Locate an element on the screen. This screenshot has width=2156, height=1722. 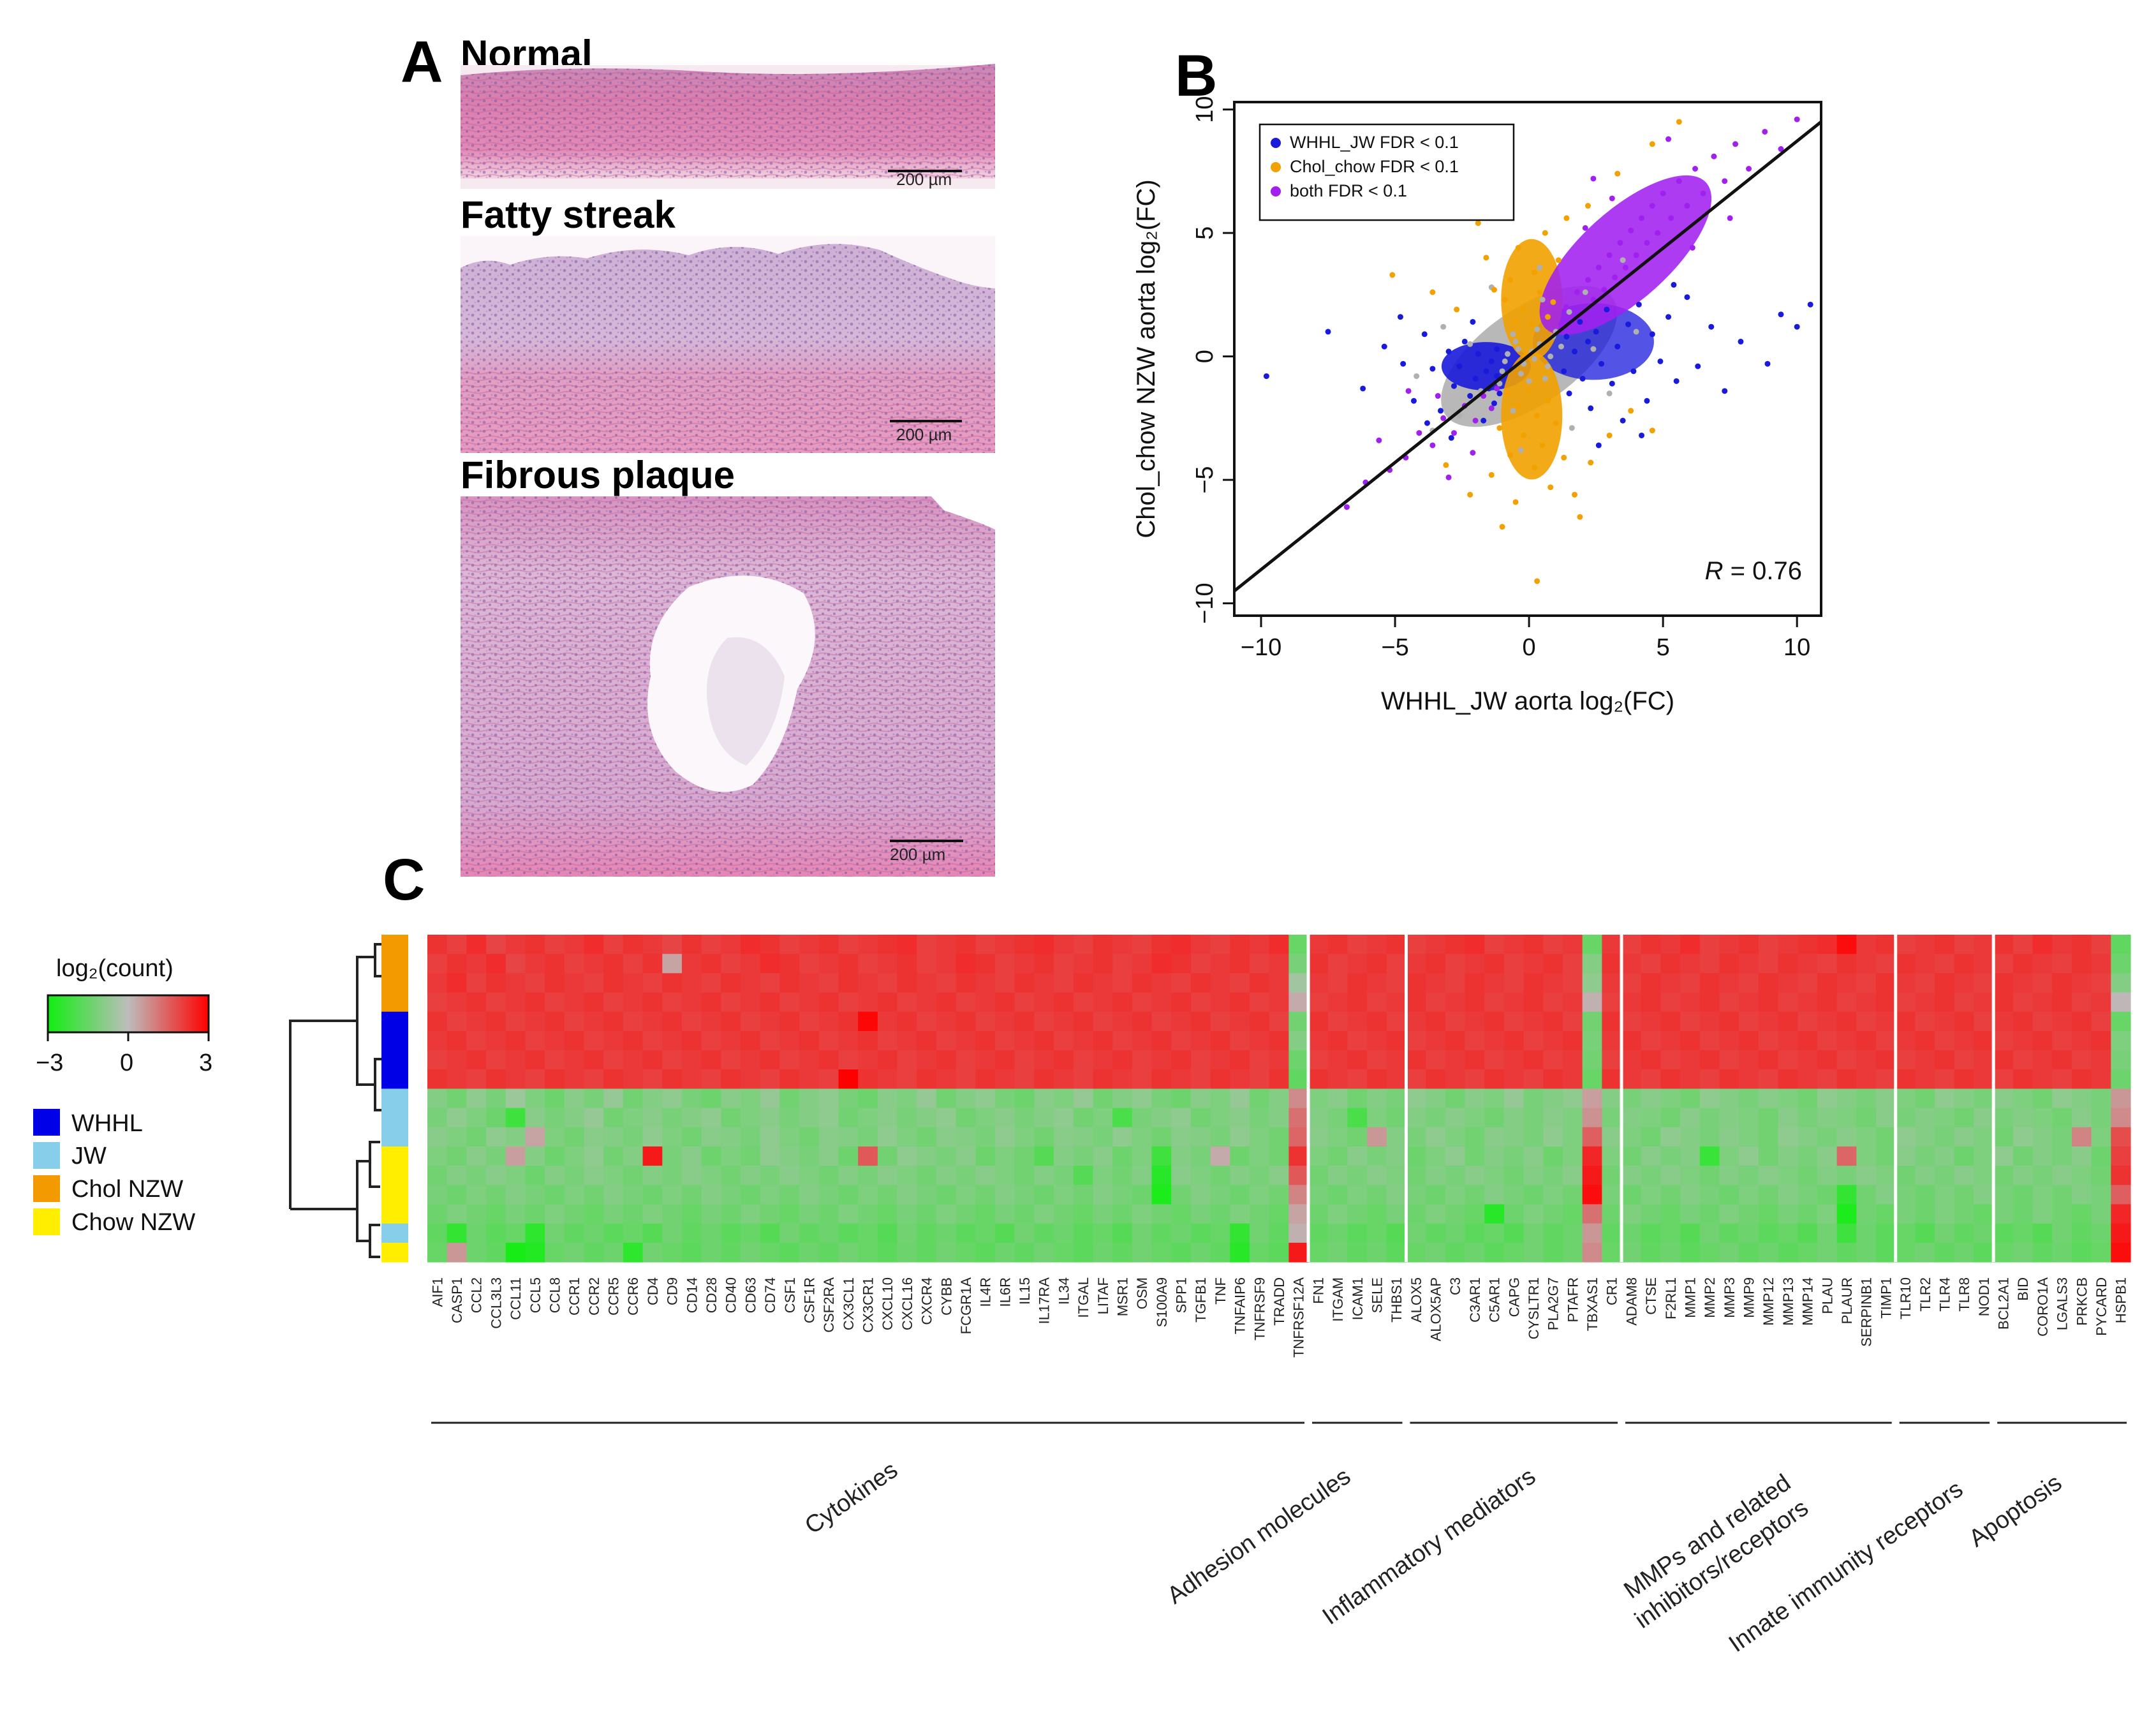
legend-label-chow-nzw: Chow NZW is located at coordinates (133, 1222).